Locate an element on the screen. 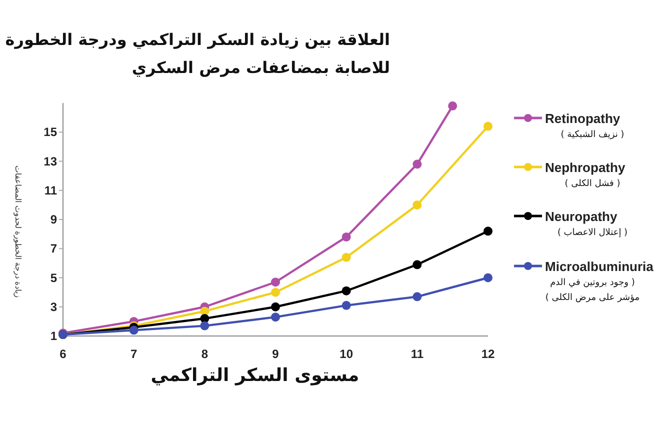  legend-label: Retinopathy is located at coordinates (583, 118).